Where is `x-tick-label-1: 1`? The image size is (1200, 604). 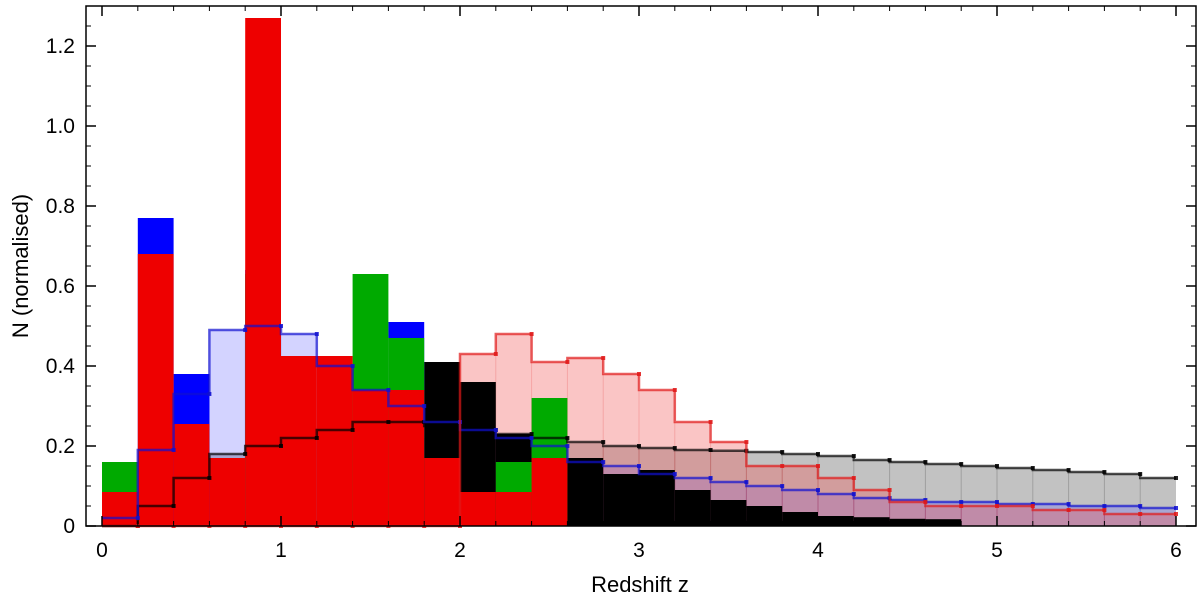 x-tick-label-1: 1 is located at coordinates (281, 550).